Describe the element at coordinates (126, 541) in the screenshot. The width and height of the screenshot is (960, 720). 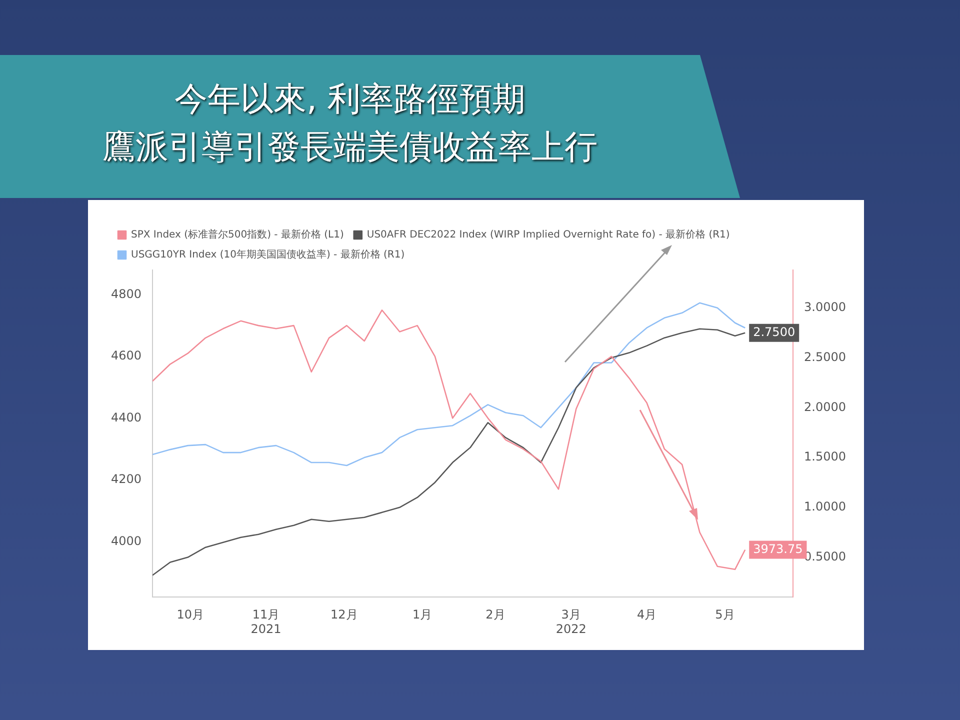
I see `y-tick-label: 4000` at that location.